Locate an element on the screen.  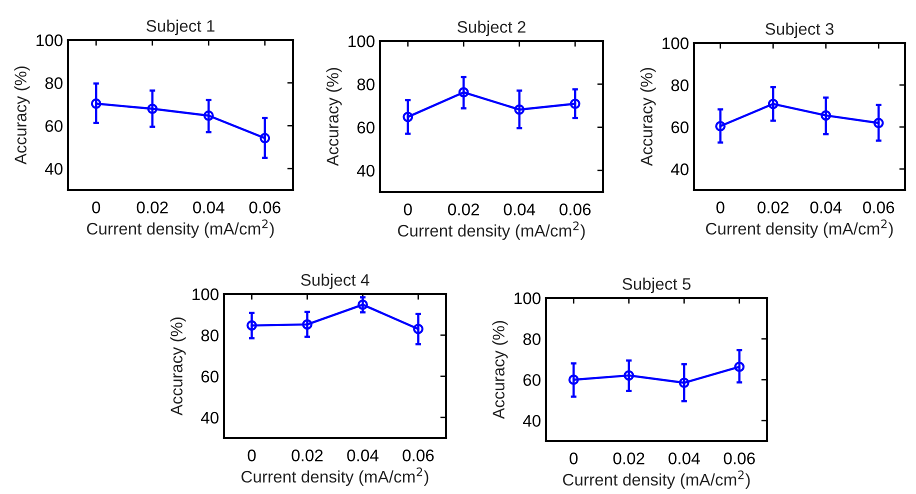
chart-title: Subject 2 is located at coordinates (492, 28).